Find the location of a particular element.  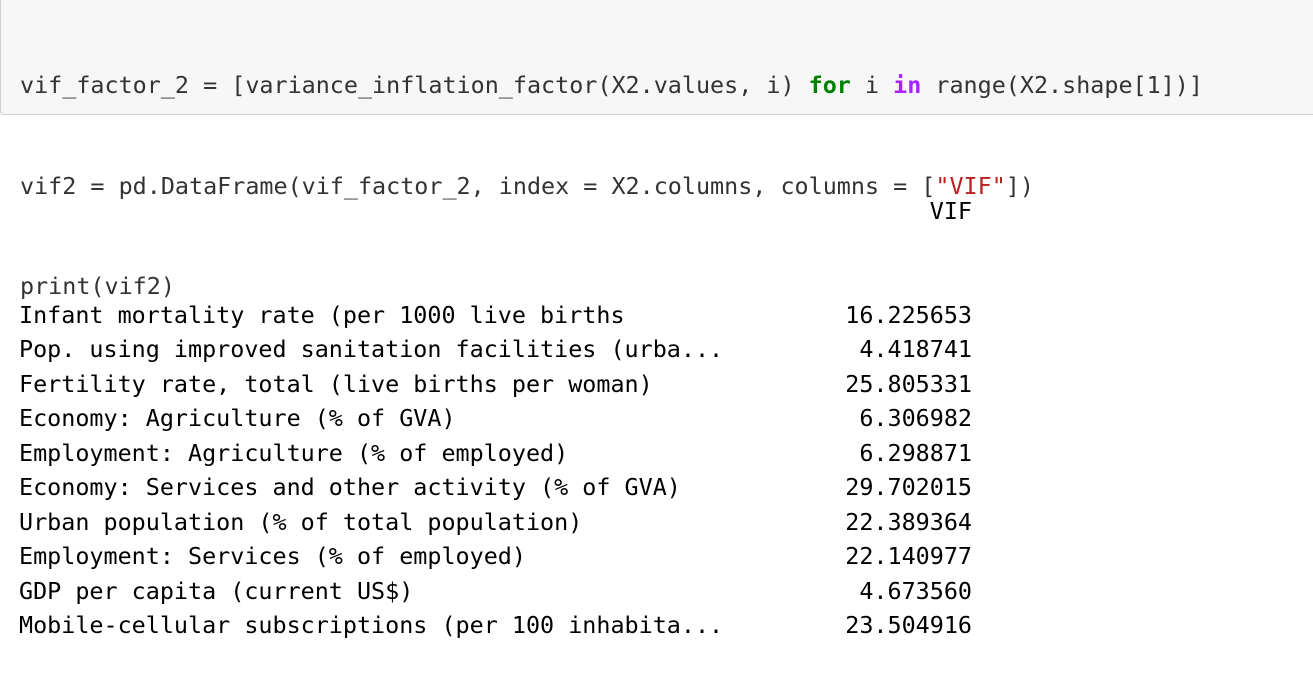

output-header-label is located at coordinates (414, 211).